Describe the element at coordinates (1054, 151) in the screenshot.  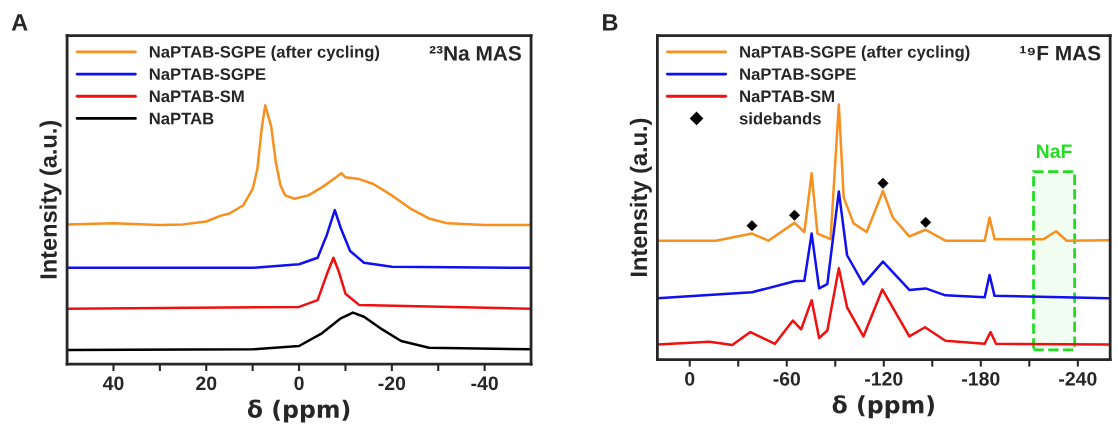
I see `band-label: NaF` at that location.